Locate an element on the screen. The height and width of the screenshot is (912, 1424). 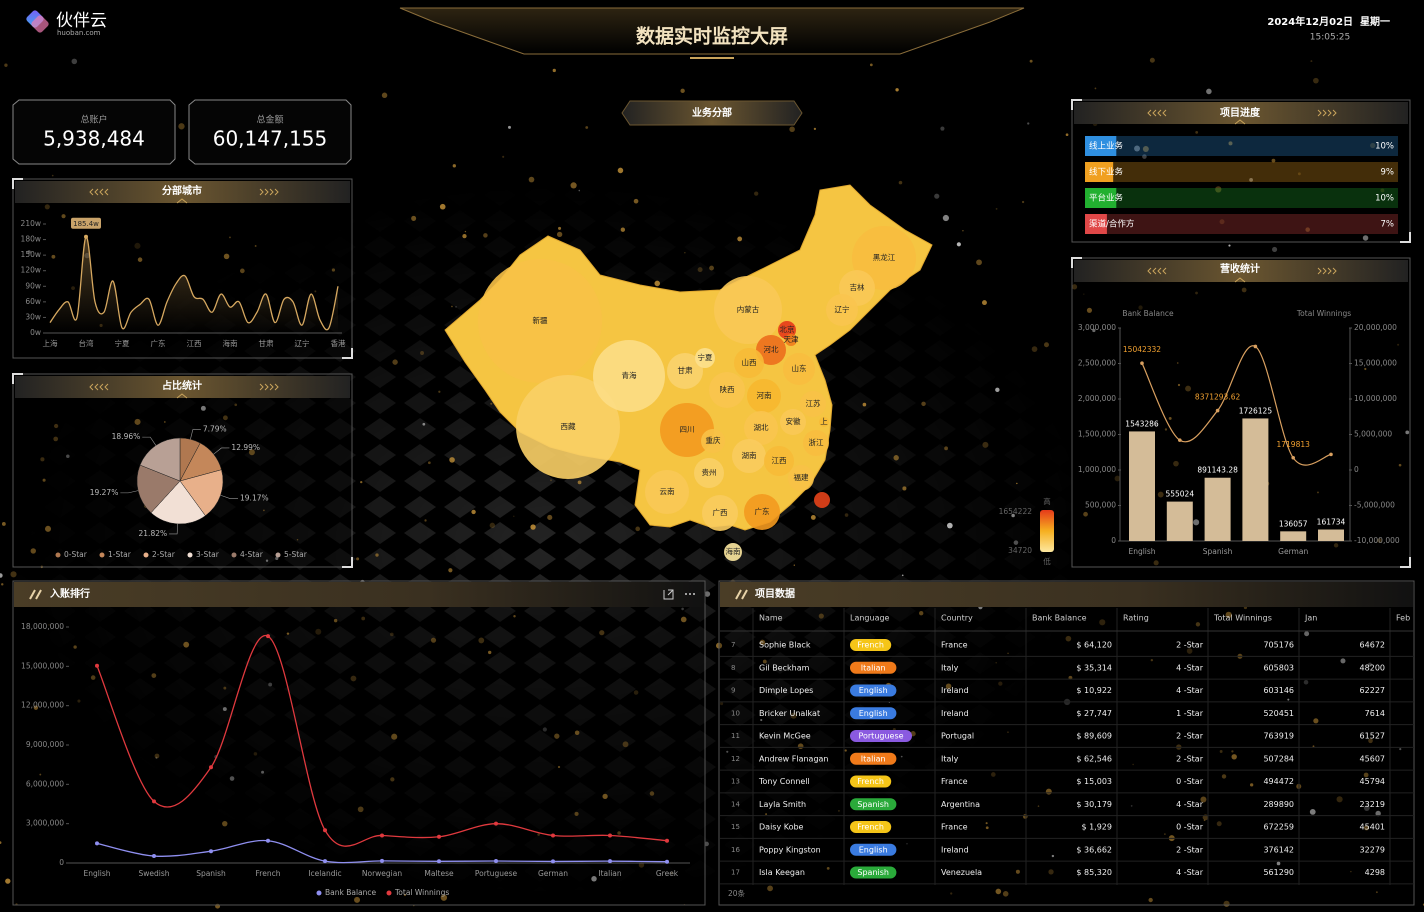
map-region-label: 贵州 is located at coordinates (709, 472).